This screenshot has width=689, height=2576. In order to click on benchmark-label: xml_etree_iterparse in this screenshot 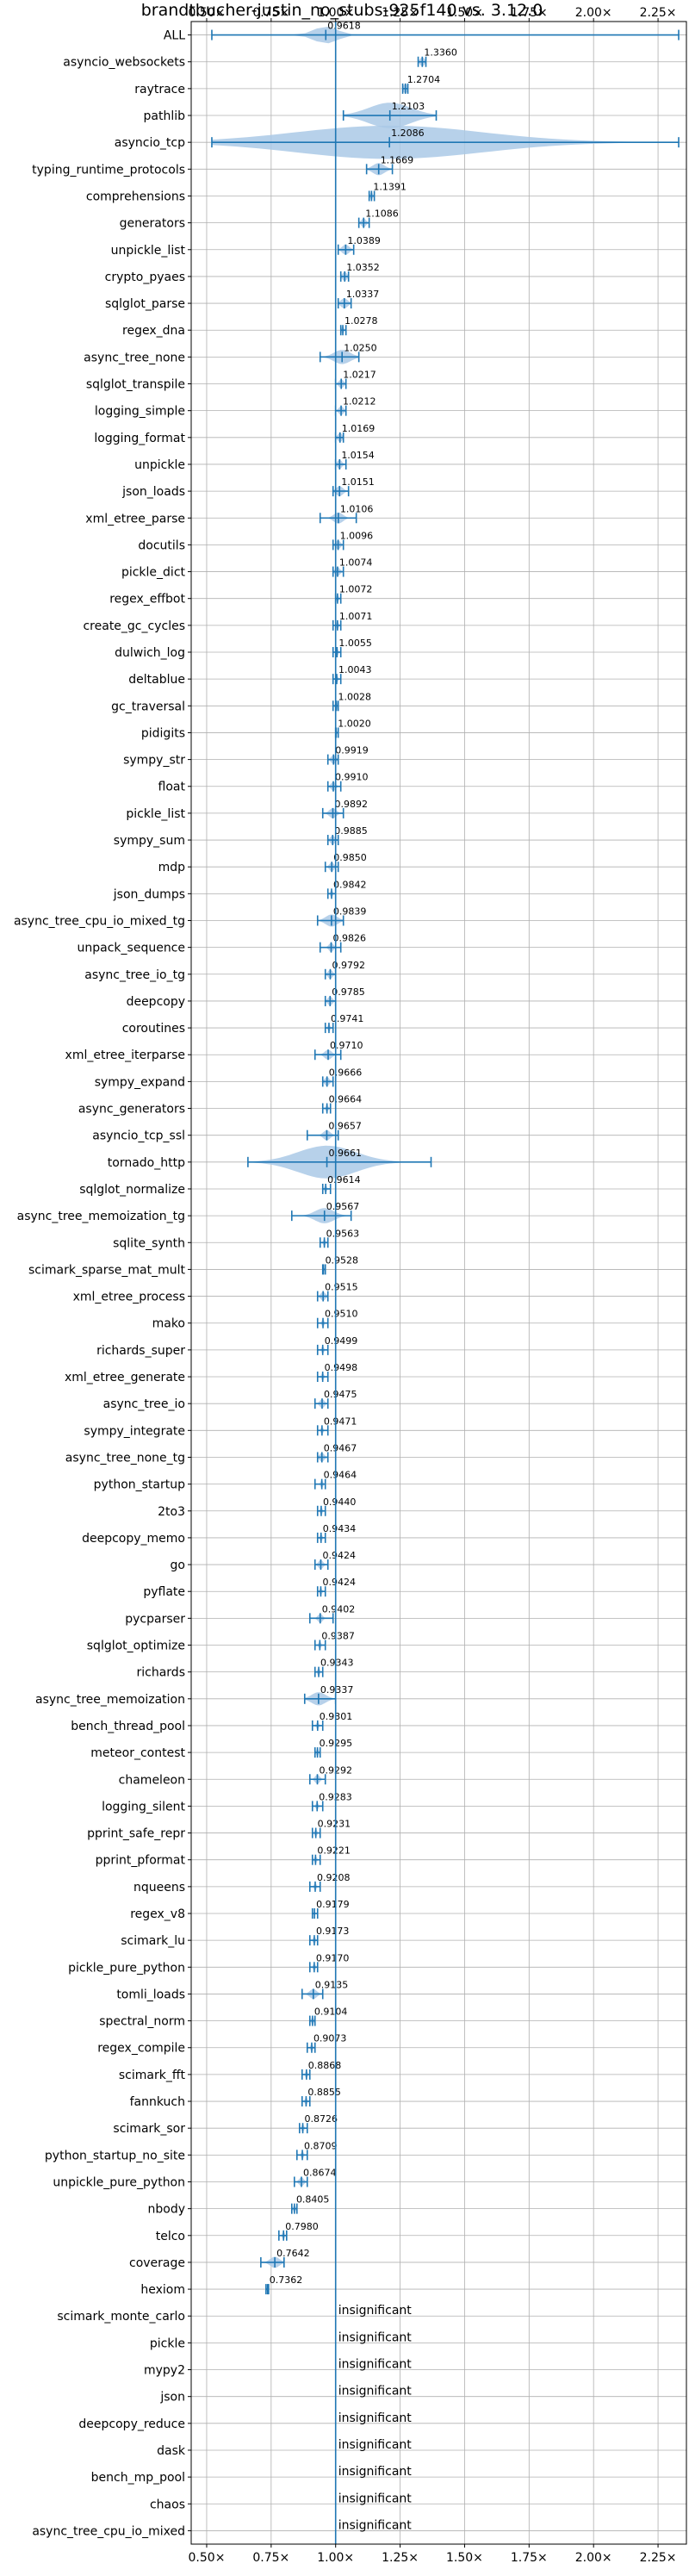, I will do `click(125, 1055)`.